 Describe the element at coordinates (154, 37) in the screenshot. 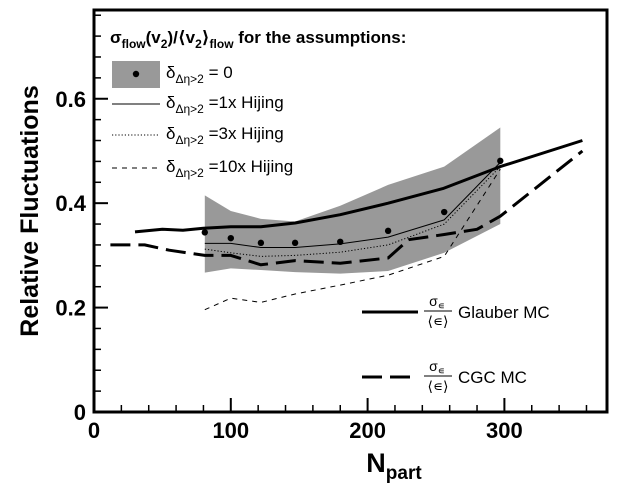

I see `legend-title-ratio-open: (v` at that location.